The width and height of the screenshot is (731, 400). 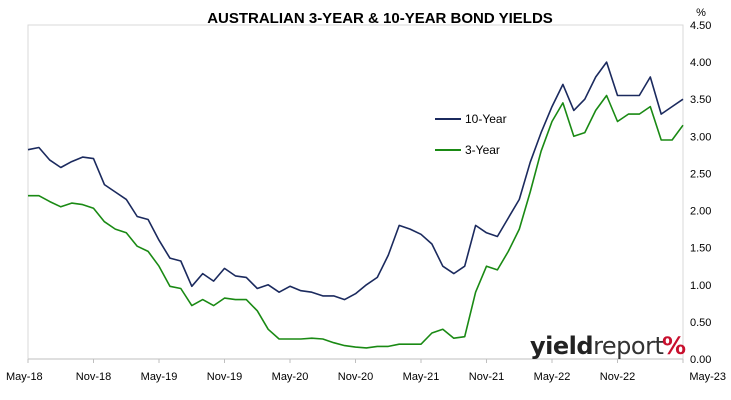 What do you see at coordinates (290, 377) in the screenshot?
I see `x-tick-label: May-20` at bounding box center [290, 377].